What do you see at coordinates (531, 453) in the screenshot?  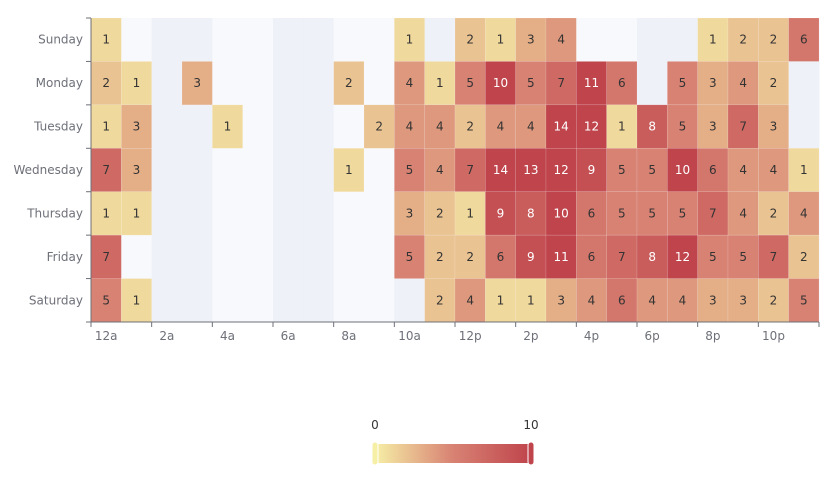 I see `visual-map-max-handle` at bounding box center [531, 453].